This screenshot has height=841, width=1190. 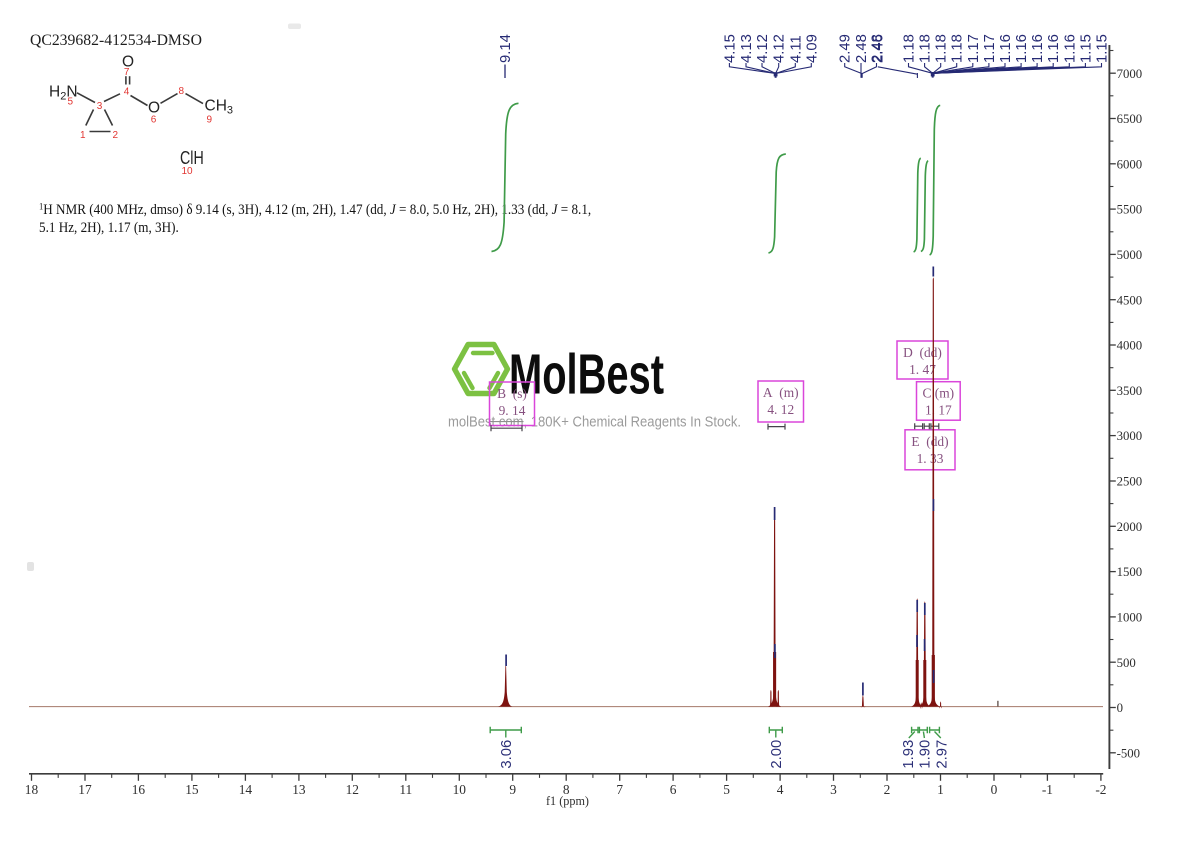 I want to click on svg-text: QC239682-412534-DMSO, so click(x=116, y=40).